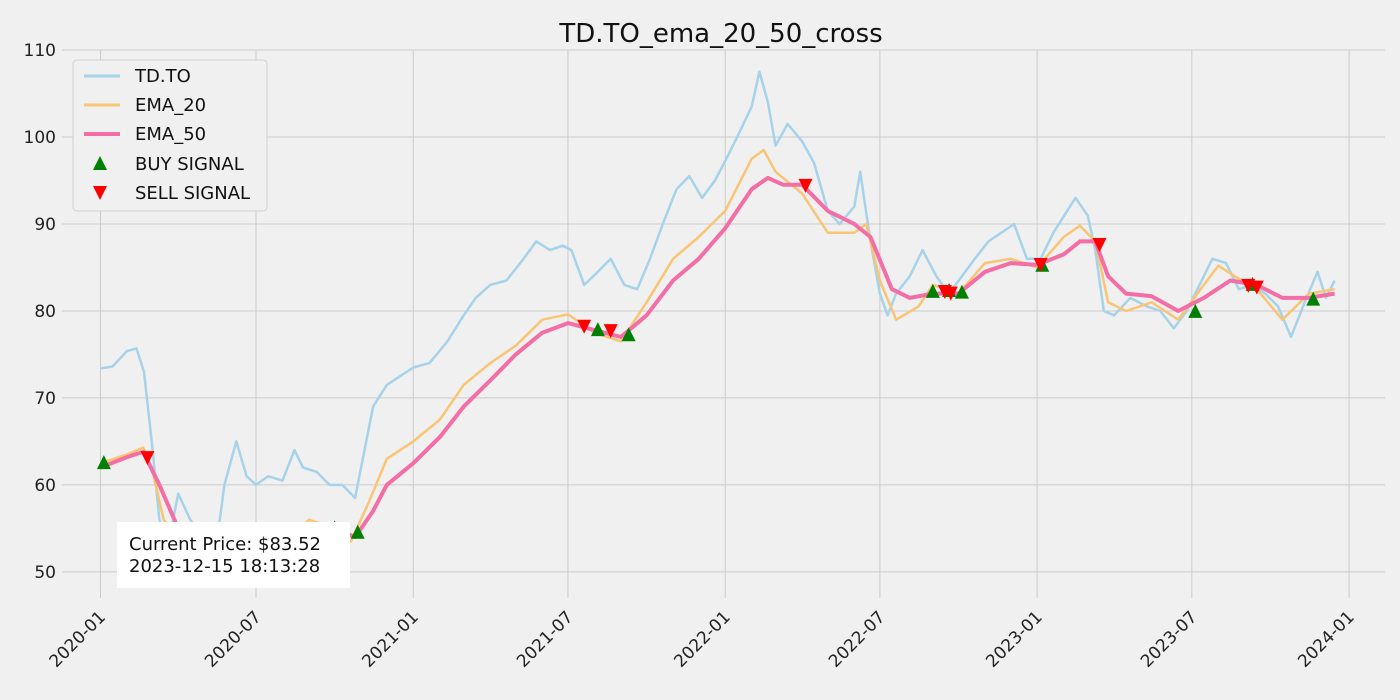 The image size is (1400, 700). I want to click on y-axis: 50 60 70 80 90 100 110, so click(40, 312).